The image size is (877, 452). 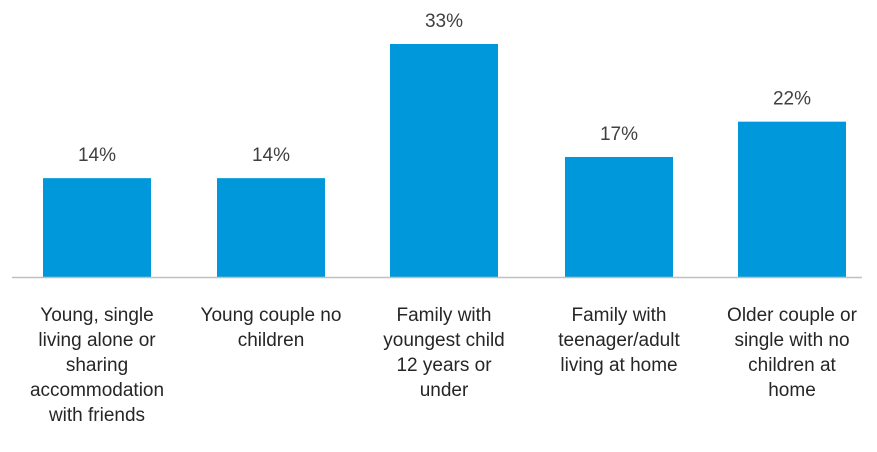 I want to click on value-label-3: 33%, so click(x=444, y=21).